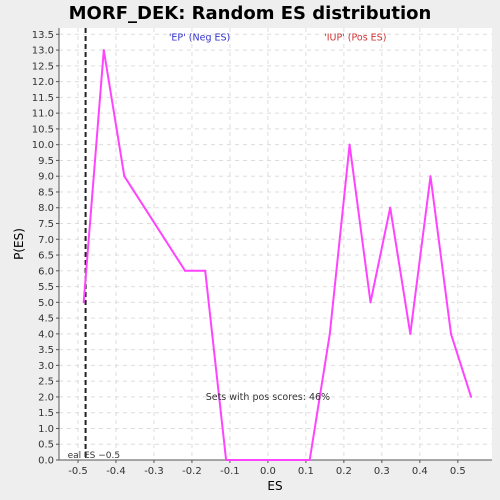 The image size is (500, 500). I want to click on y-tick-label: 2.5, so click(46, 382).